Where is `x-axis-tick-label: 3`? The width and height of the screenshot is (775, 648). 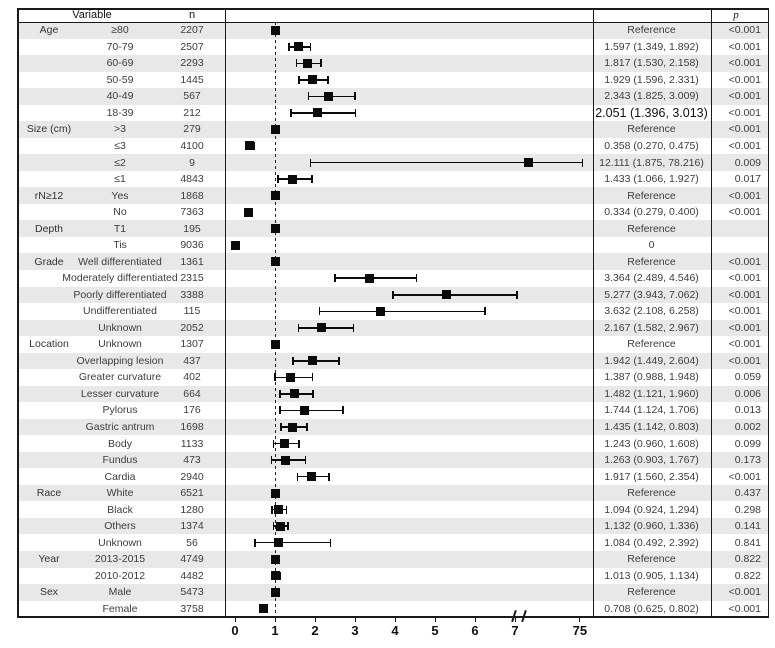
x-axis-tick-label: 3 is located at coordinates (355, 630).